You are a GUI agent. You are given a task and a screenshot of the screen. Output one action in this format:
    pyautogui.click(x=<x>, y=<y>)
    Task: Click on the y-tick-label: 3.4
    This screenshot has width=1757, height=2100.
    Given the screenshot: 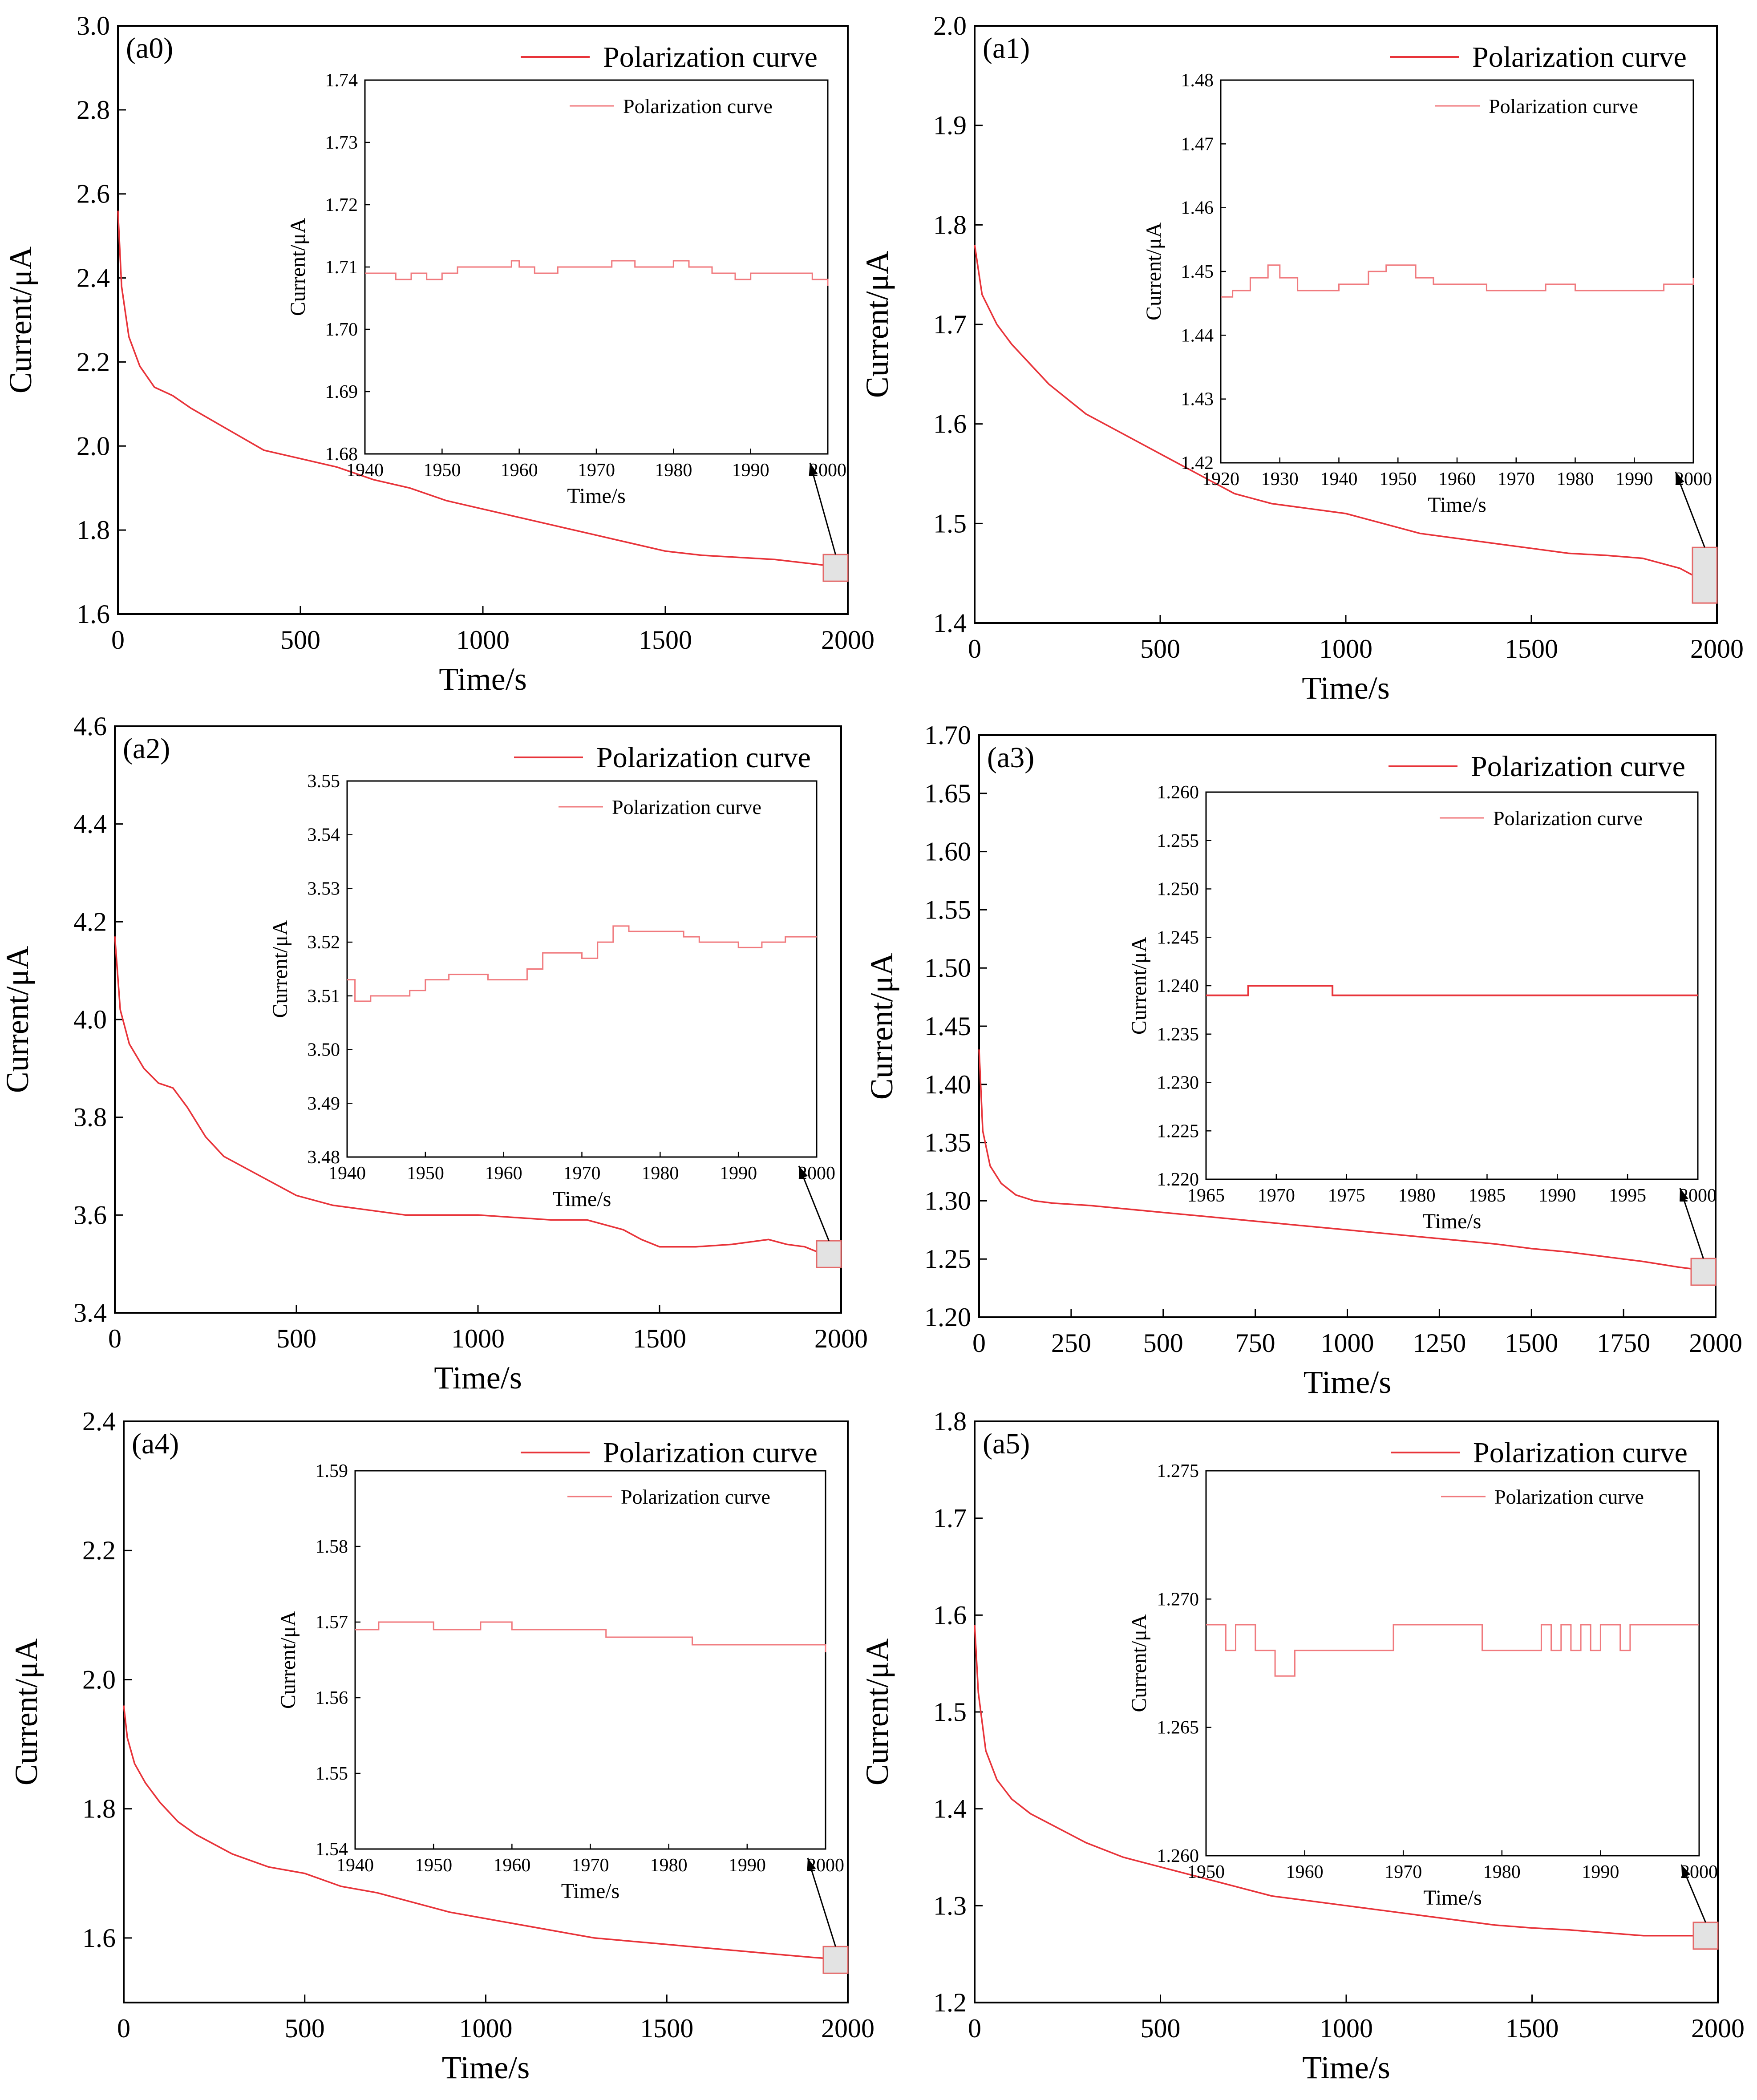 What is the action you would take?
    pyautogui.click(x=90, y=1313)
    